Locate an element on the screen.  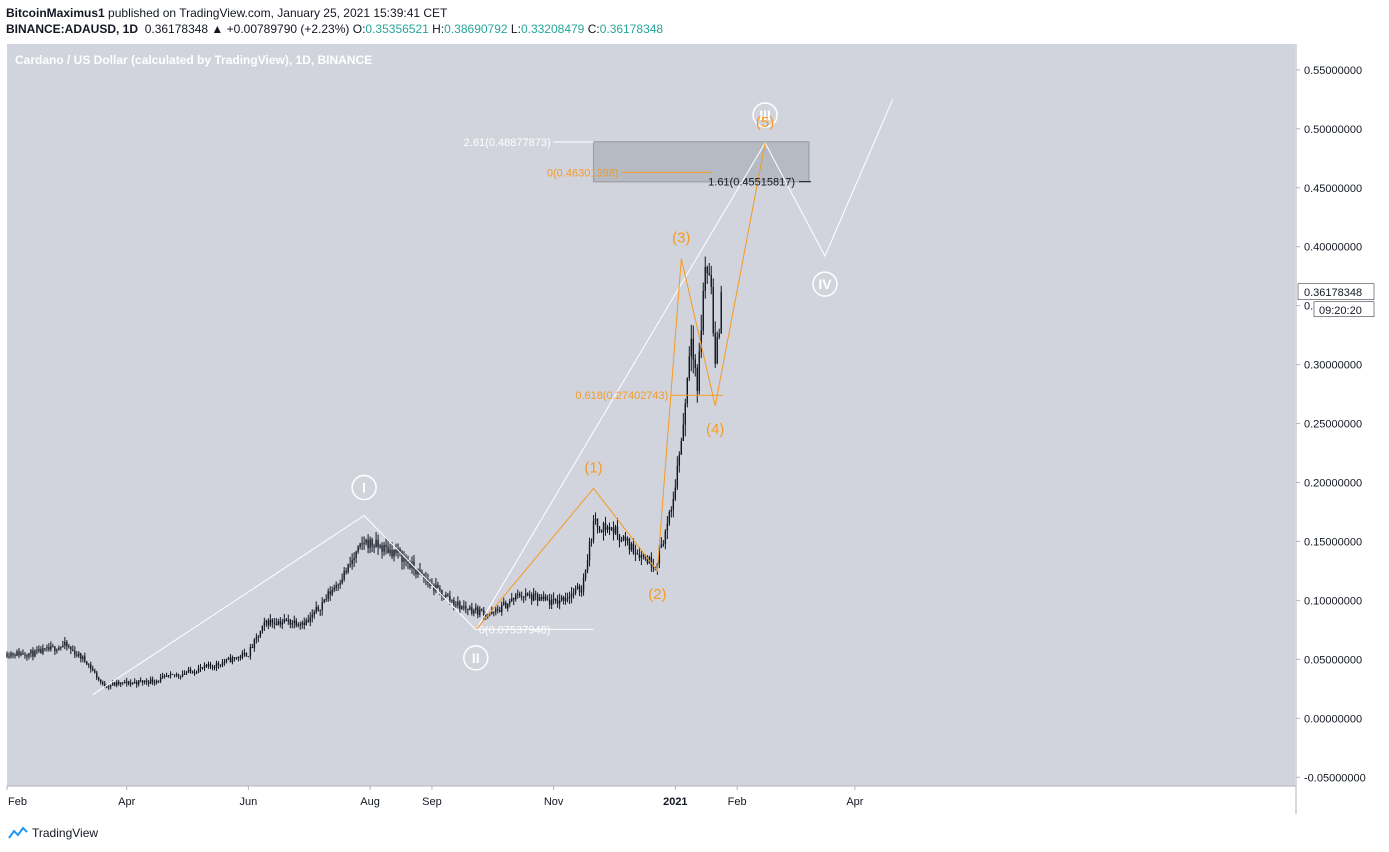
countdown-tag is located at coordinates (1344, 309).